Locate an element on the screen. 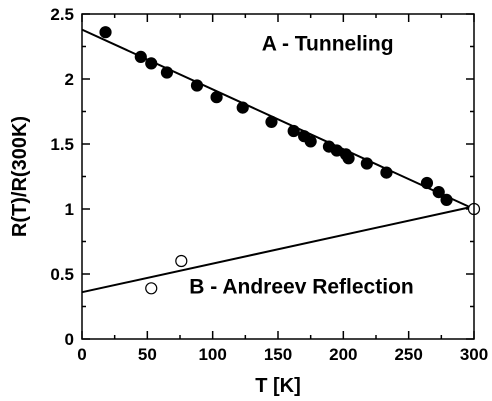 This screenshot has height=401, width=492. annotation-tunneling: A - Tunneling is located at coordinates (328, 43).